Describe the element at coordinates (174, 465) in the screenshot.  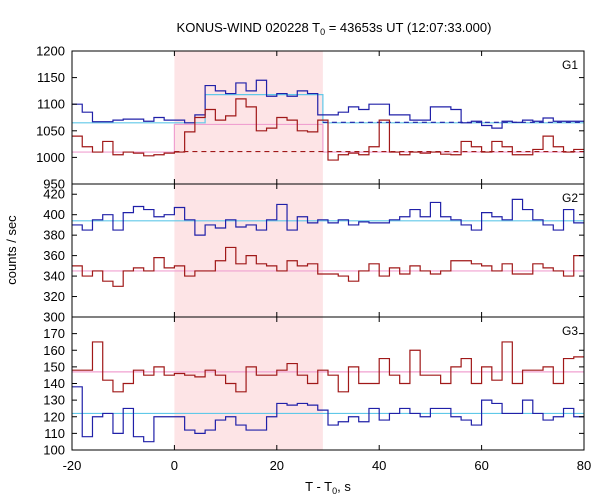
I see `x-tick-label: 0` at that location.